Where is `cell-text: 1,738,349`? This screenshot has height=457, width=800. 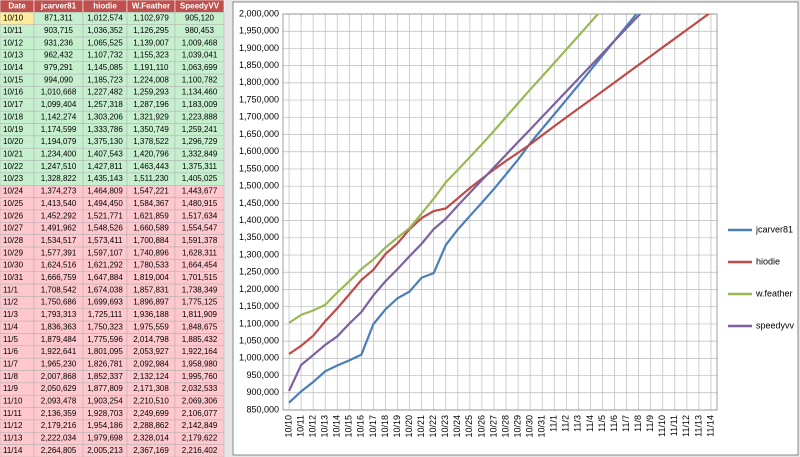 cell-text: 1,738,349 is located at coordinates (200, 289).